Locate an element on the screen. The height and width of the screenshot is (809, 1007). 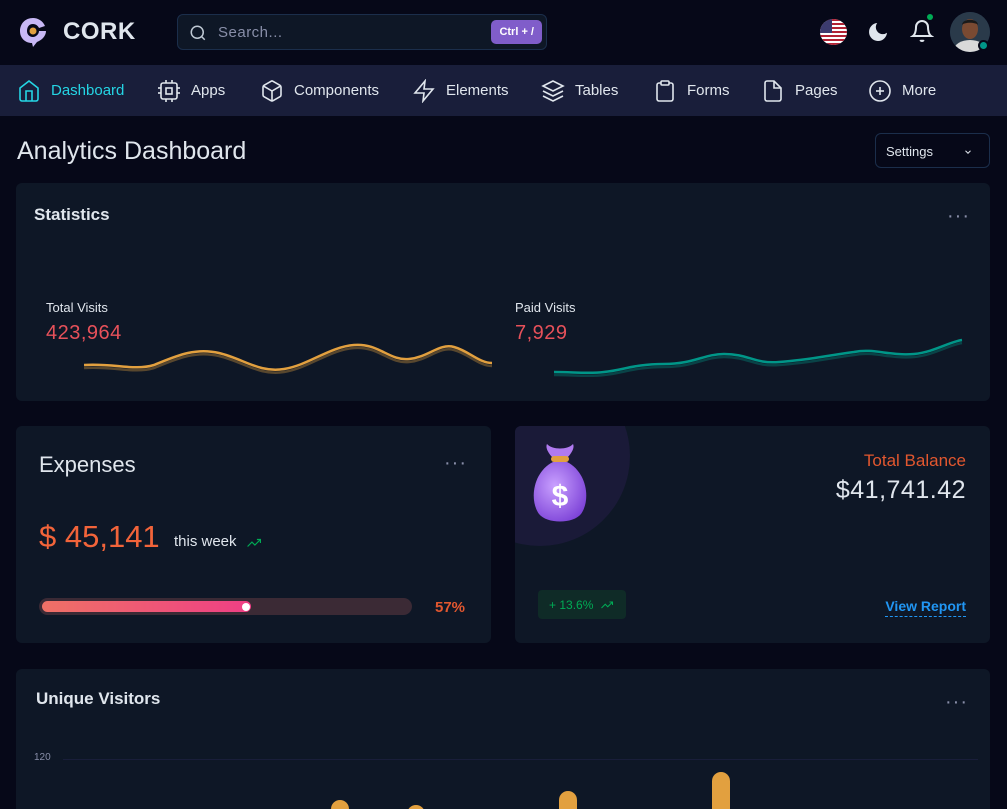
money-bag-icon: $ is located at coordinates (560, 483).